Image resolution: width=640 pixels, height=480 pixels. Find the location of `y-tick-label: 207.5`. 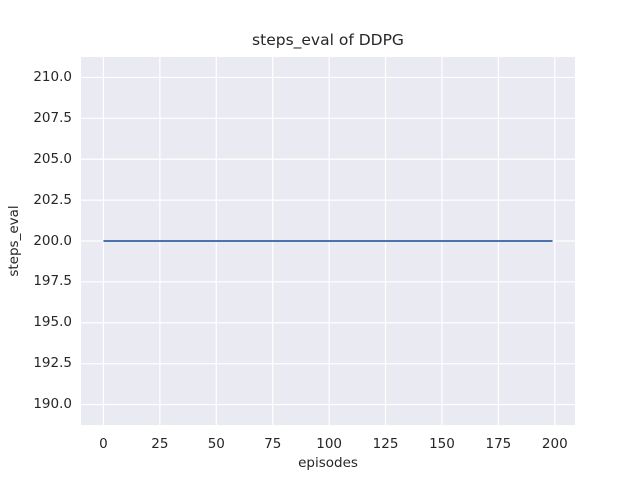

y-tick-label: 207.5 is located at coordinates (52, 117).